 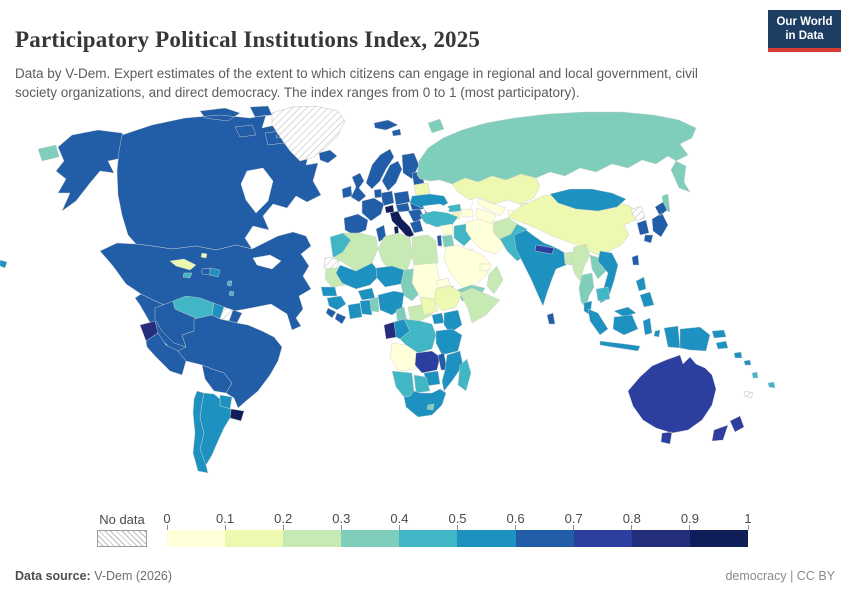 I want to click on country-zambia, so click(x=427, y=362).